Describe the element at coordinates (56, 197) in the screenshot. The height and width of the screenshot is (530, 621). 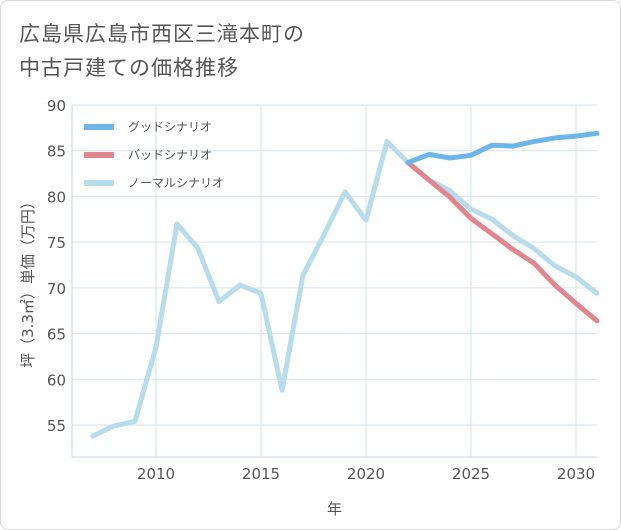
I see `y-tick-80: 80` at that location.